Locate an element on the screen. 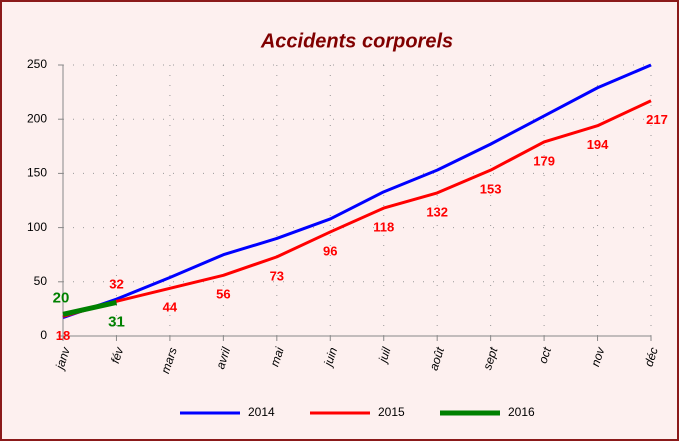 This screenshot has width=679, height=441. data-label: 217 is located at coordinates (657, 119).